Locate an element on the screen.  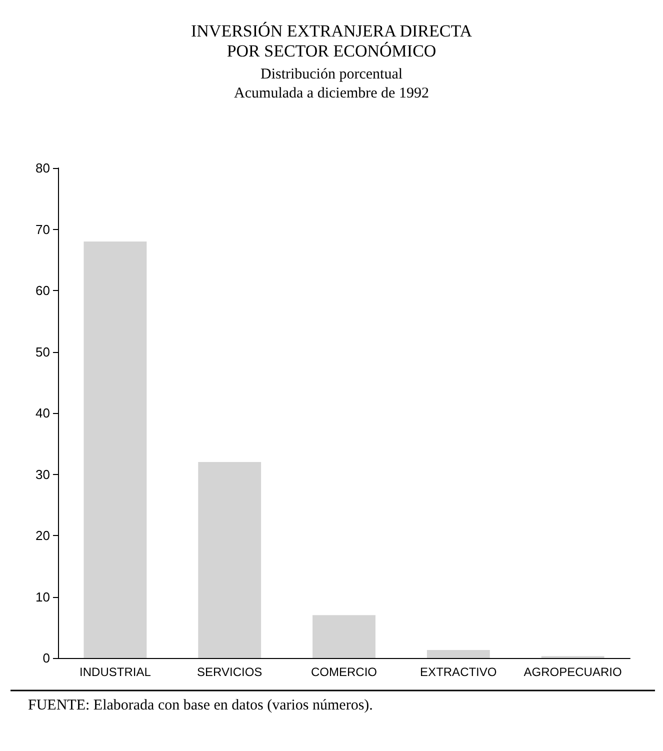
y-tick-label: 60 is located at coordinates (43, 290).